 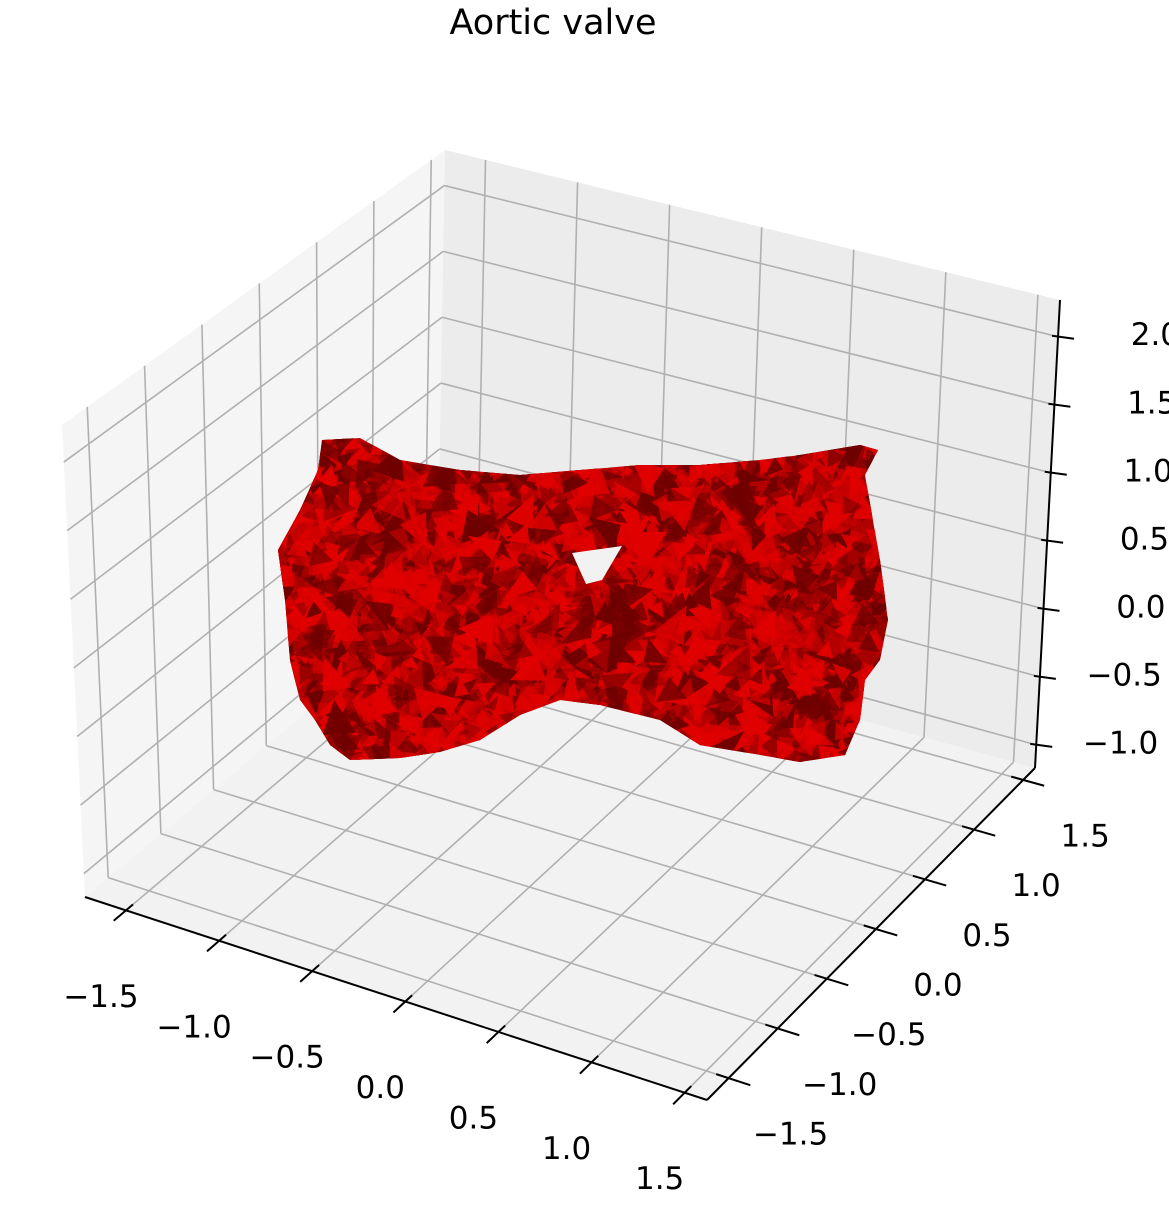 What do you see at coordinates (193, 1027) in the screenshot?
I see `x-tick-label: −1.0` at bounding box center [193, 1027].